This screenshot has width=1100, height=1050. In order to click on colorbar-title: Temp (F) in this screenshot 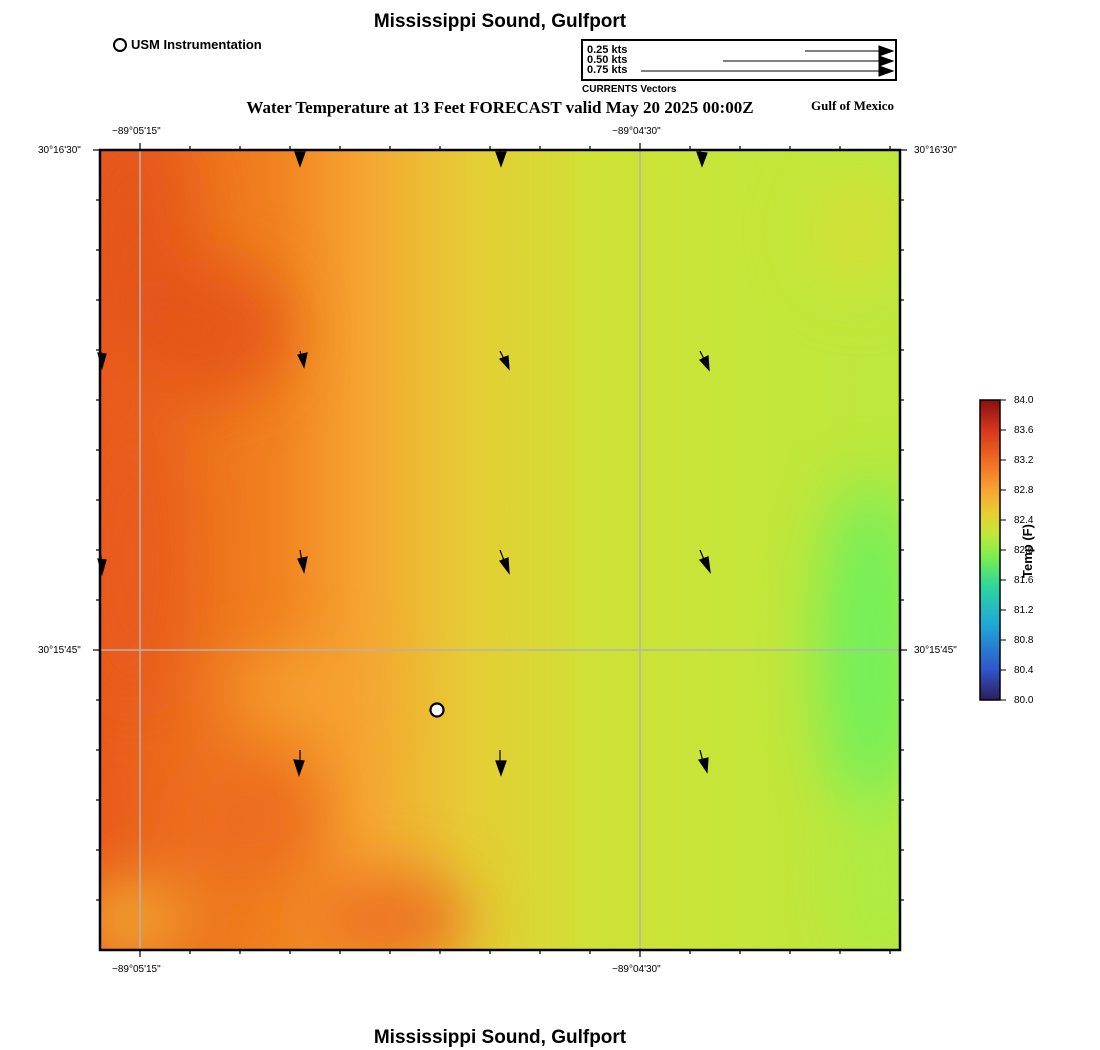, I will do `click(1027, 551)`.